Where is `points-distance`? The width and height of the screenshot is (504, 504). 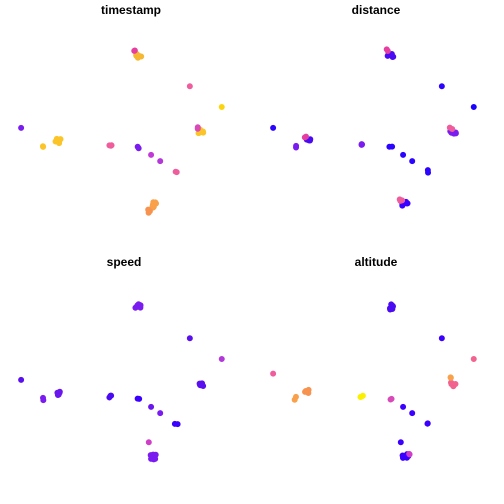 points-distance is located at coordinates (373, 127).